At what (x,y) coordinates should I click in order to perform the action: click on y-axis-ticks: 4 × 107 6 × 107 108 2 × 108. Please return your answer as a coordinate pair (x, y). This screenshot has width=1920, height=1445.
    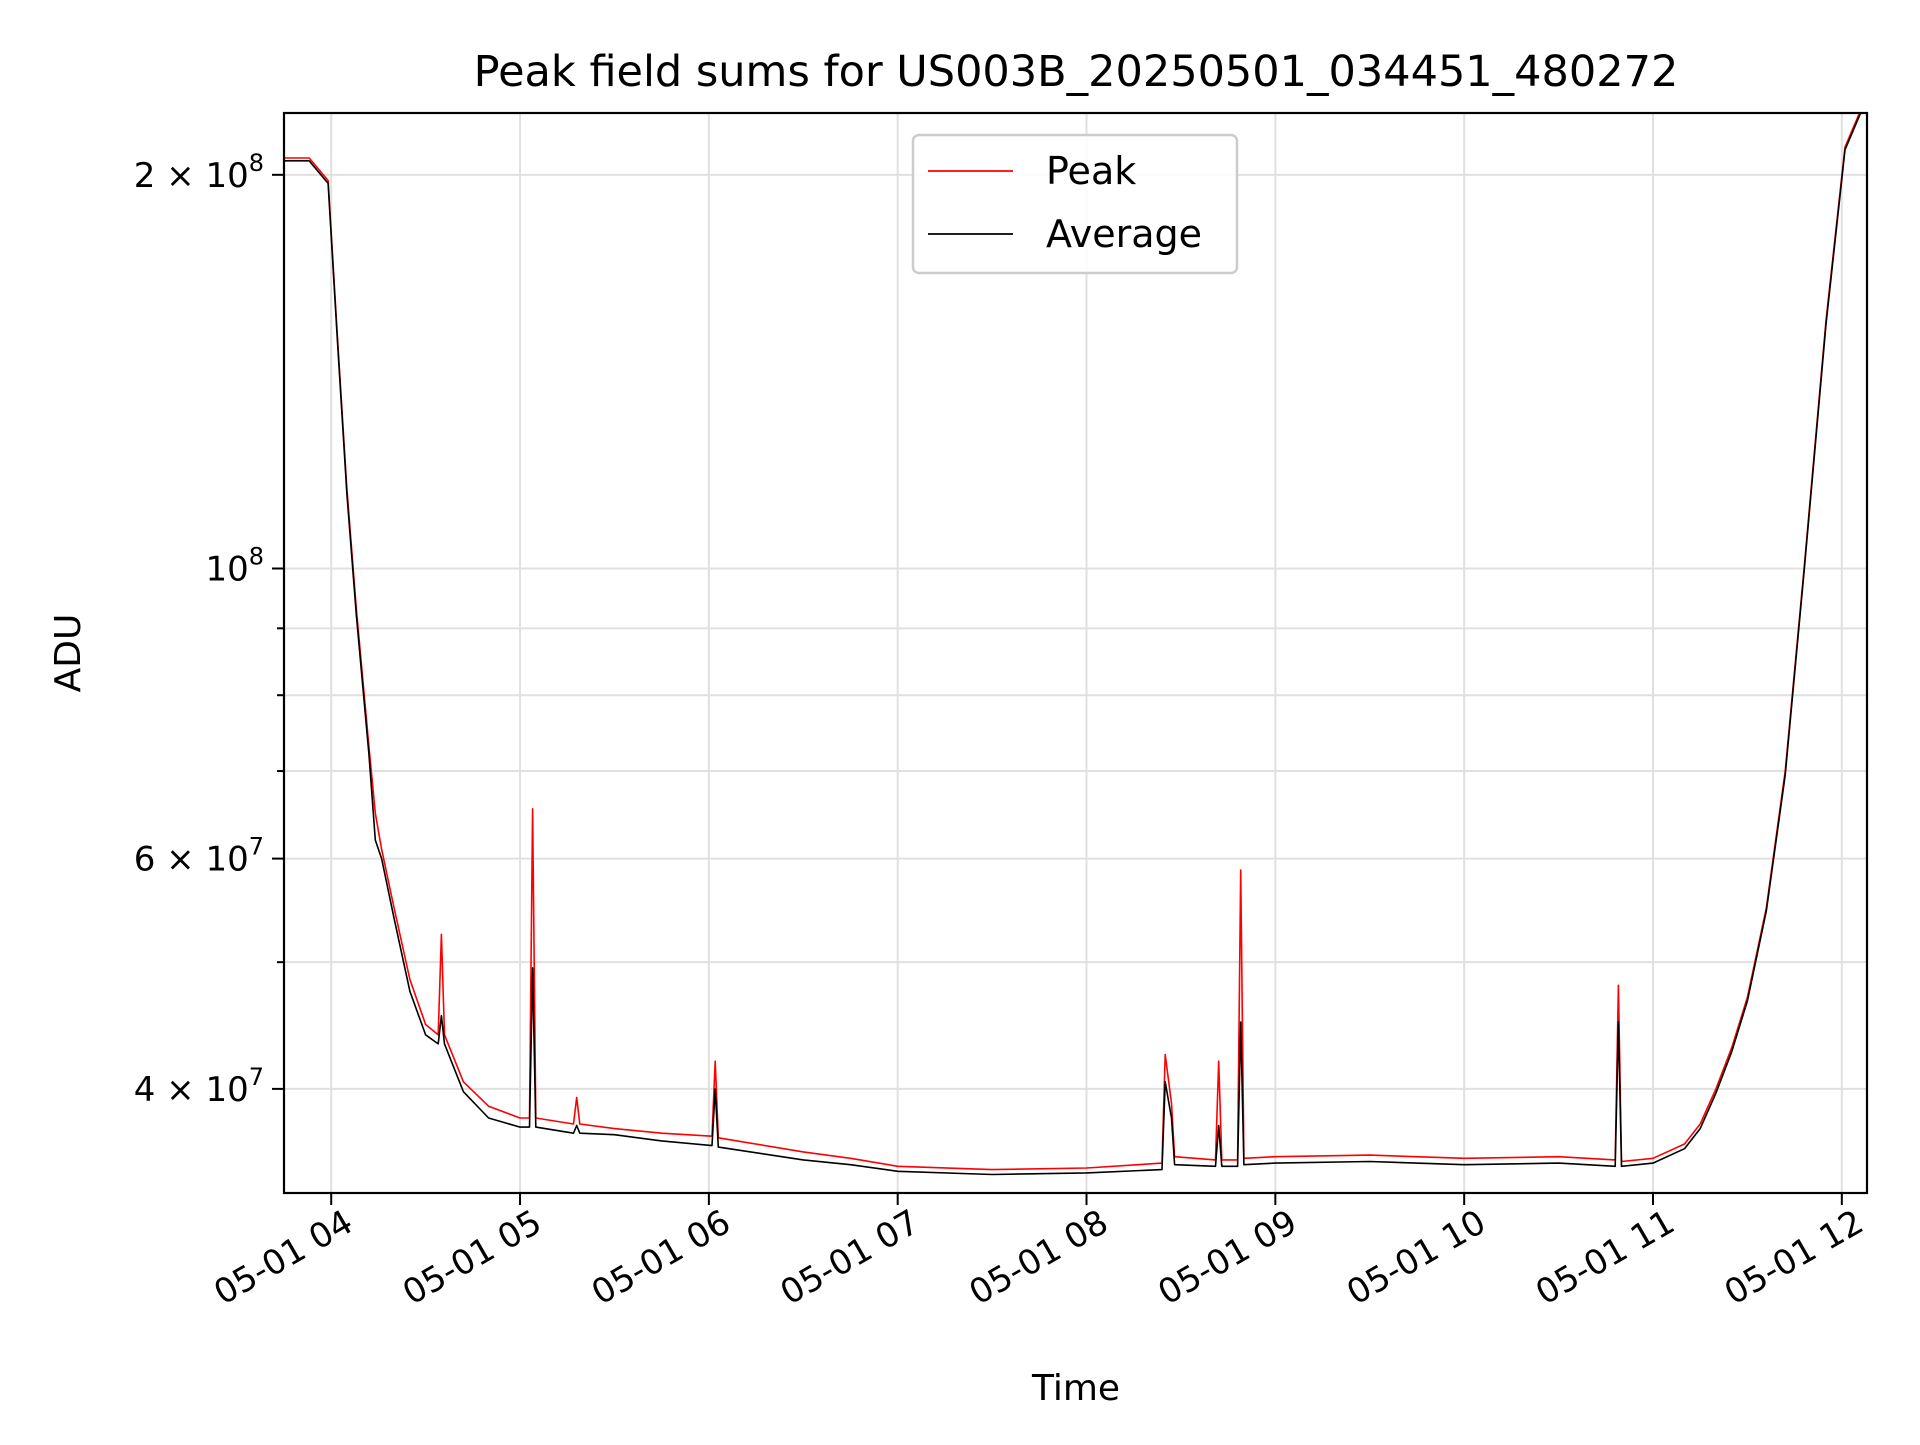
    Looking at the image, I should click on (209, 629).